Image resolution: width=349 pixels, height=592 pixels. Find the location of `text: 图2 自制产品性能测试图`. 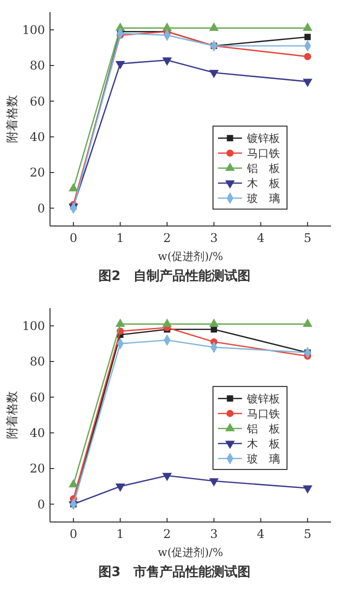

text: 图2 自制产品性能测试图 is located at coordinates (174, 276).